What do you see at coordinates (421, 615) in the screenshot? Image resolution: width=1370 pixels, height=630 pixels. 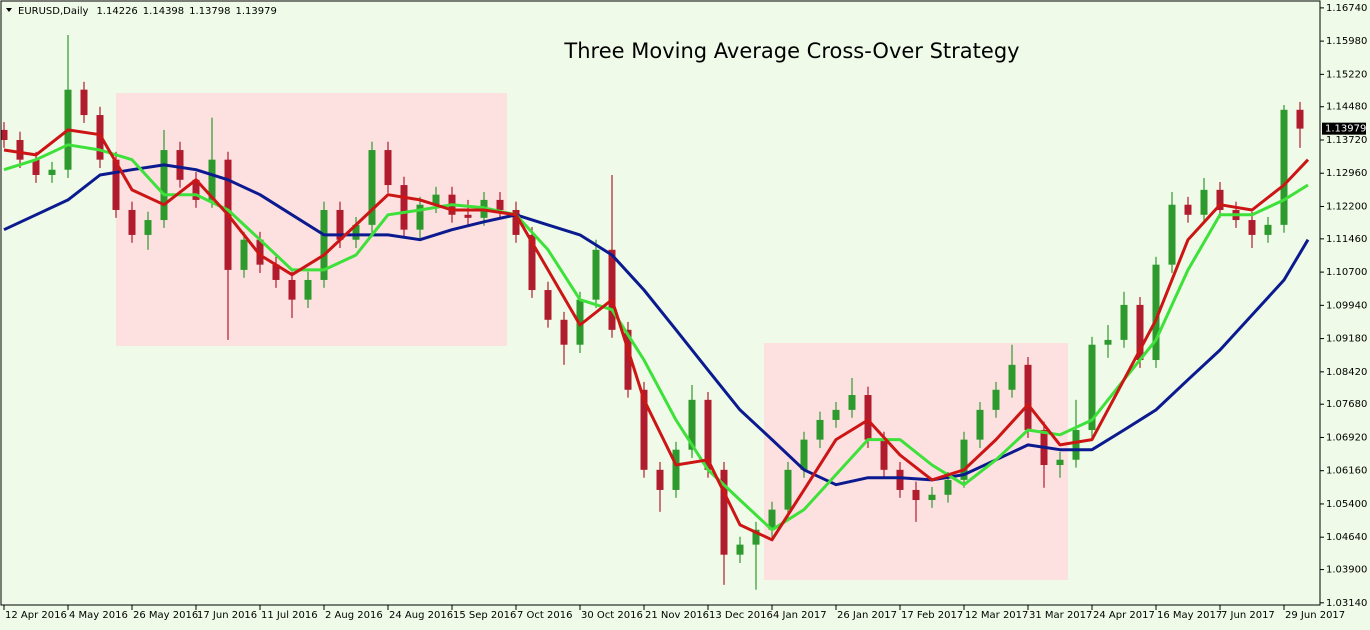 I see `x-tick-label: 24 Aug 2016` at bounding box center [421, 615].